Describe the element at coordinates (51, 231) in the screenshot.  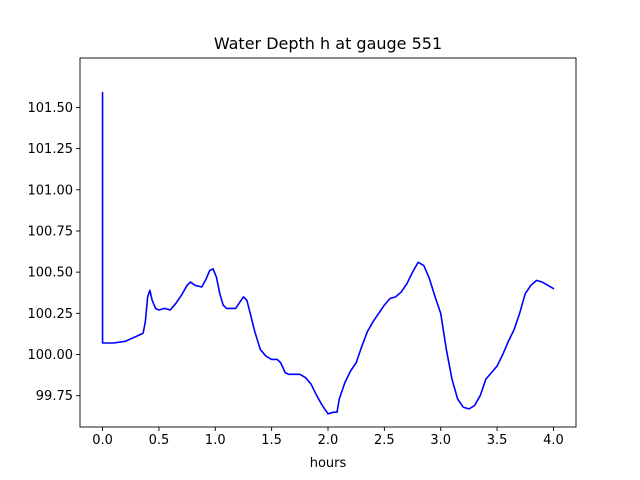
I see `y-tick-label: 100.75` at that location.